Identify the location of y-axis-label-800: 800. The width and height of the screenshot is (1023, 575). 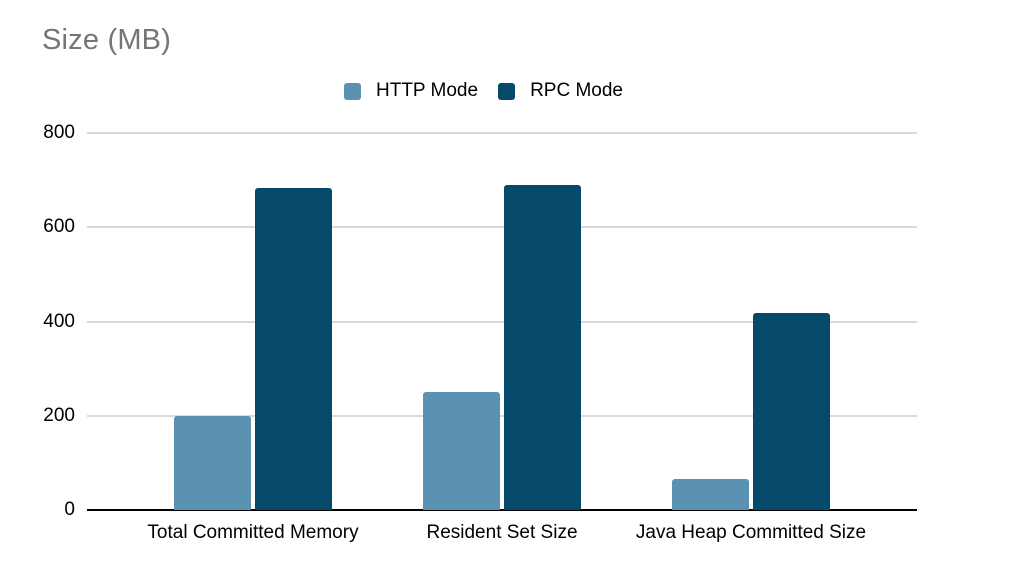
(59, 132).